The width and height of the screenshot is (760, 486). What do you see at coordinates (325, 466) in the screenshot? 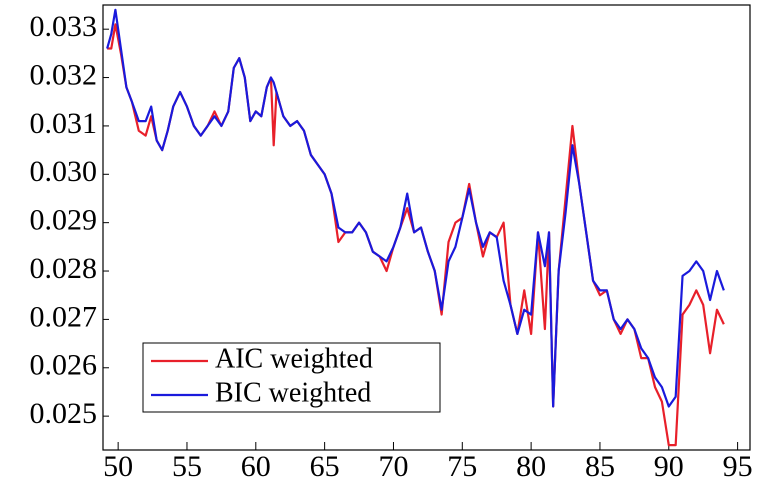
I see `x-tick-label: 65` at bounding box center [325, 466].